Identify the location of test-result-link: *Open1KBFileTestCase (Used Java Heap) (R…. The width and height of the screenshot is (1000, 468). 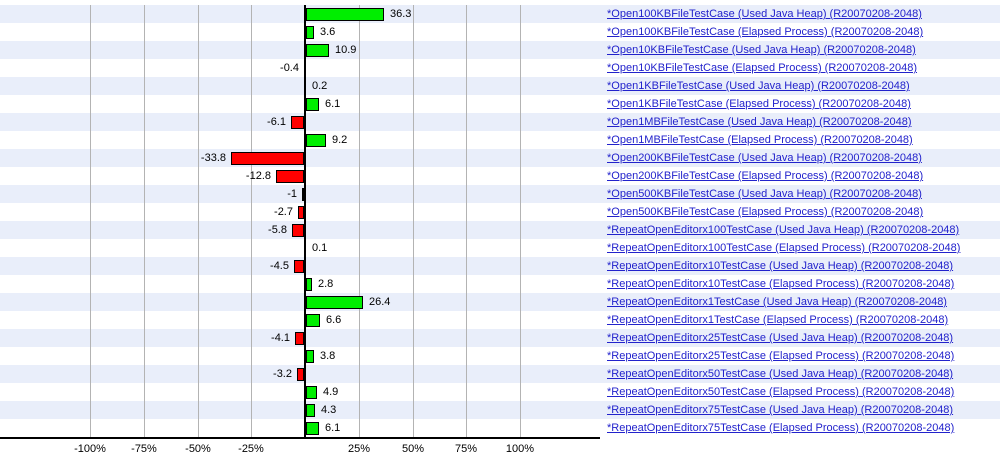
(758, 86).